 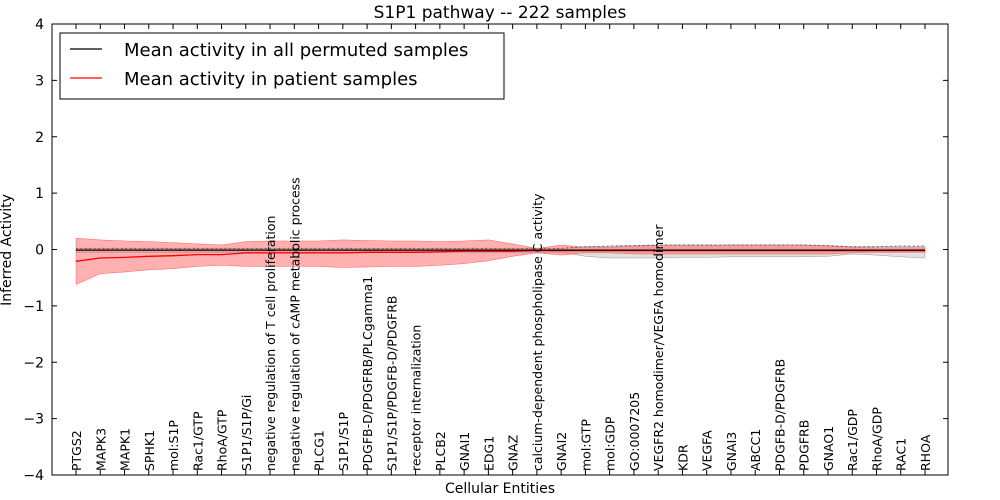 I want to click on x-tick-label: mol:S1P, so click(x=173, y=445).